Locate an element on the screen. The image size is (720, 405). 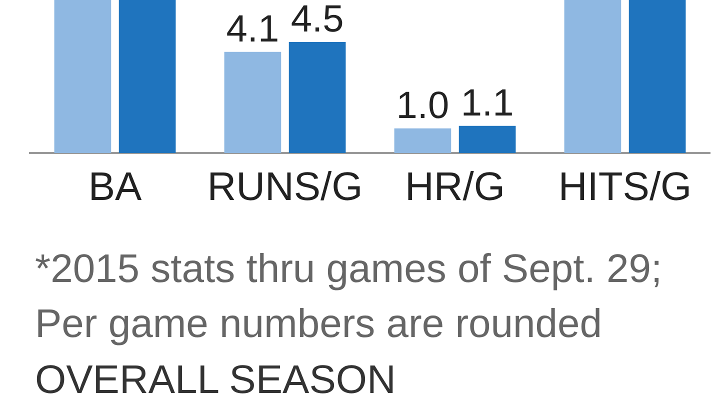
x-tick-label: HITS/G is located at coordinates (625, 187).